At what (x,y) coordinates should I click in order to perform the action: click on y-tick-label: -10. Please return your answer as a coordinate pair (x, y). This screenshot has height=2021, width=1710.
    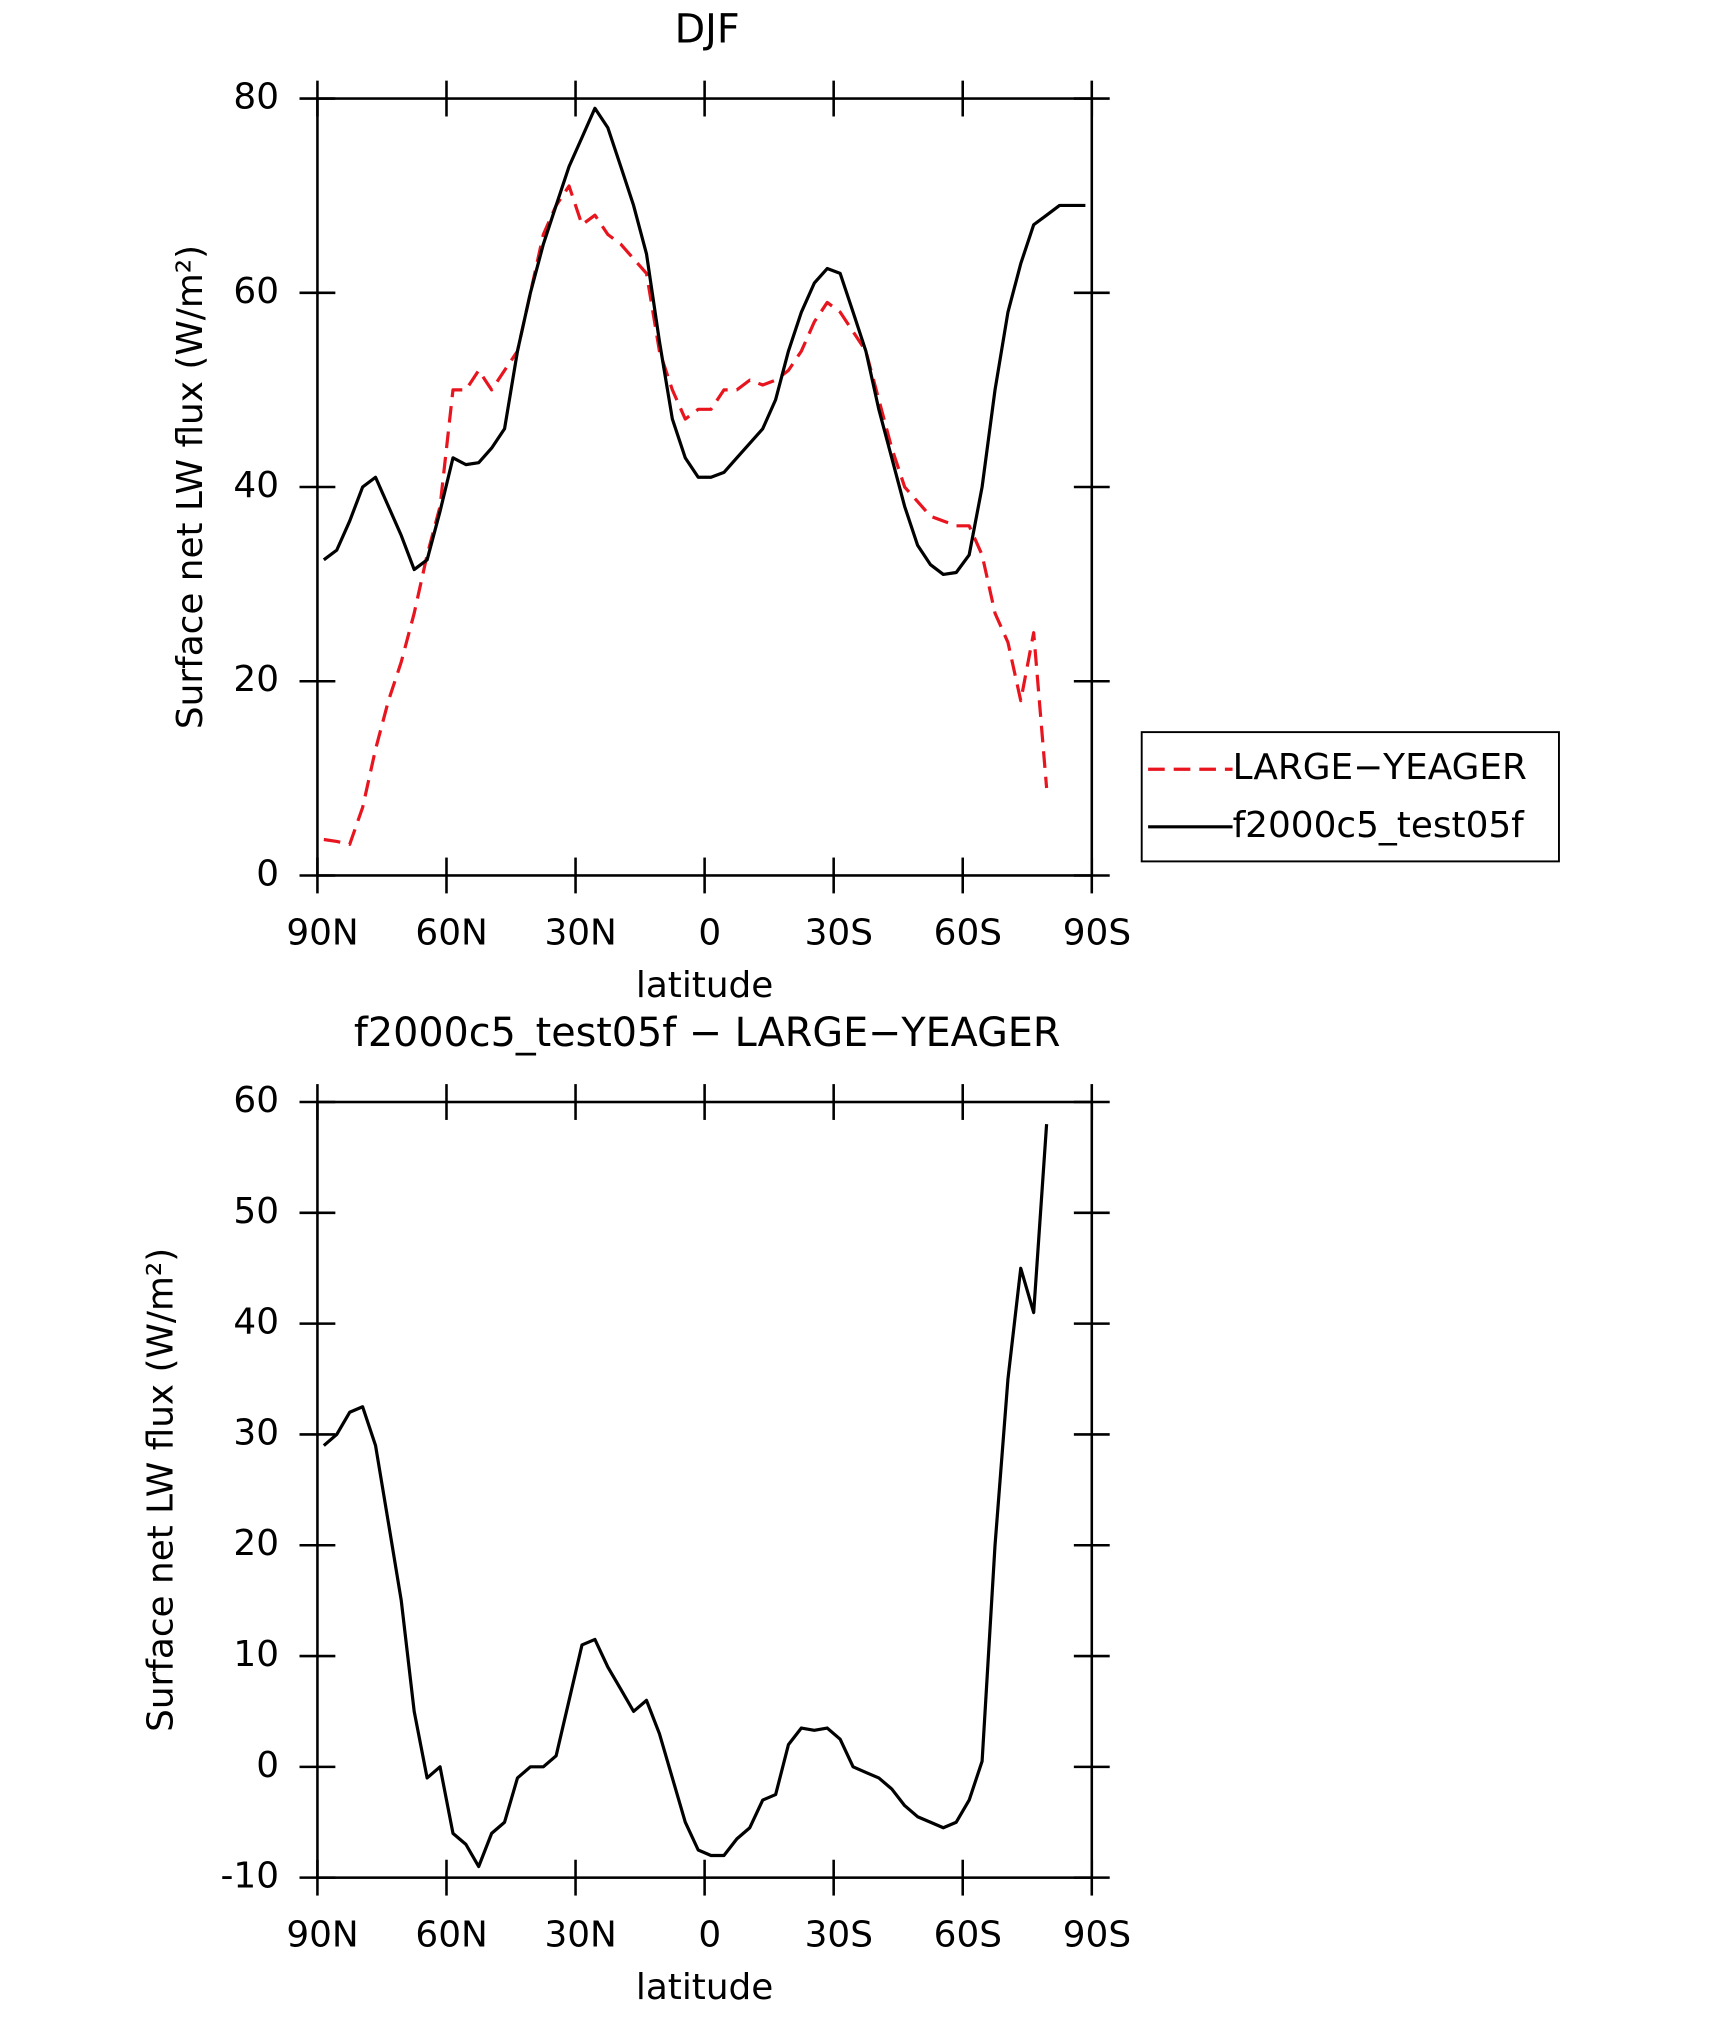
    Looking at the image, I should click on (250, 1876).